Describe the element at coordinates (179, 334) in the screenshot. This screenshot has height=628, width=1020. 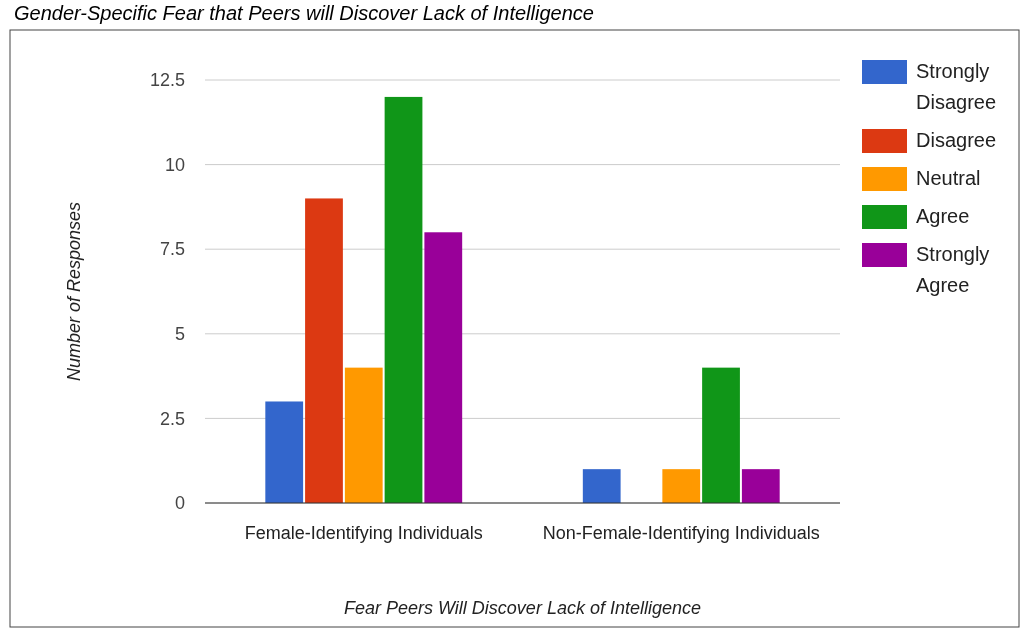
I see `y-tick-label: 5` at that location.